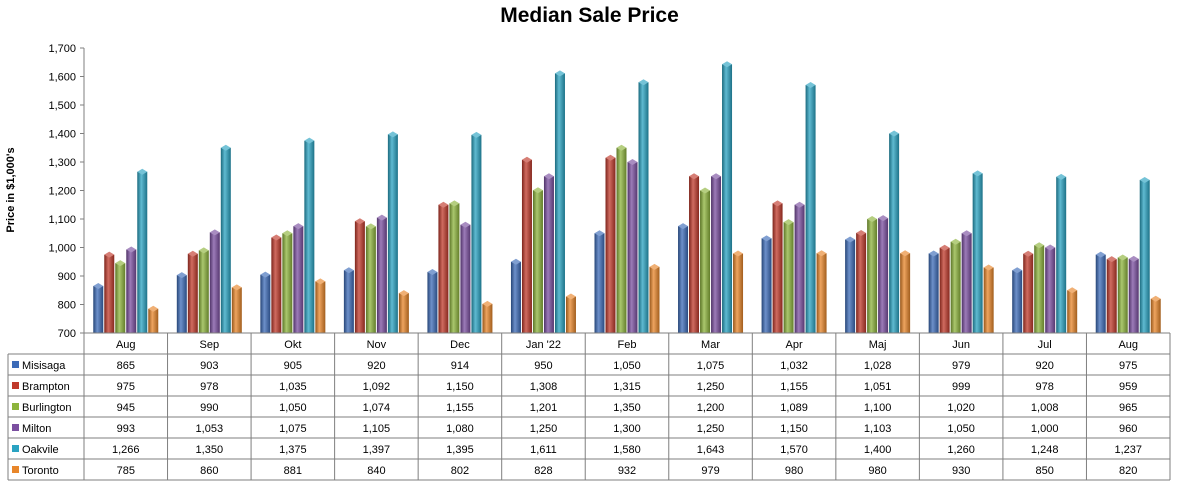 This screenshot has width=1179, height=484. Describe the element at coordinates (1128, 345) in the screenshot. I see `x-tick-label: Aug` at that location.